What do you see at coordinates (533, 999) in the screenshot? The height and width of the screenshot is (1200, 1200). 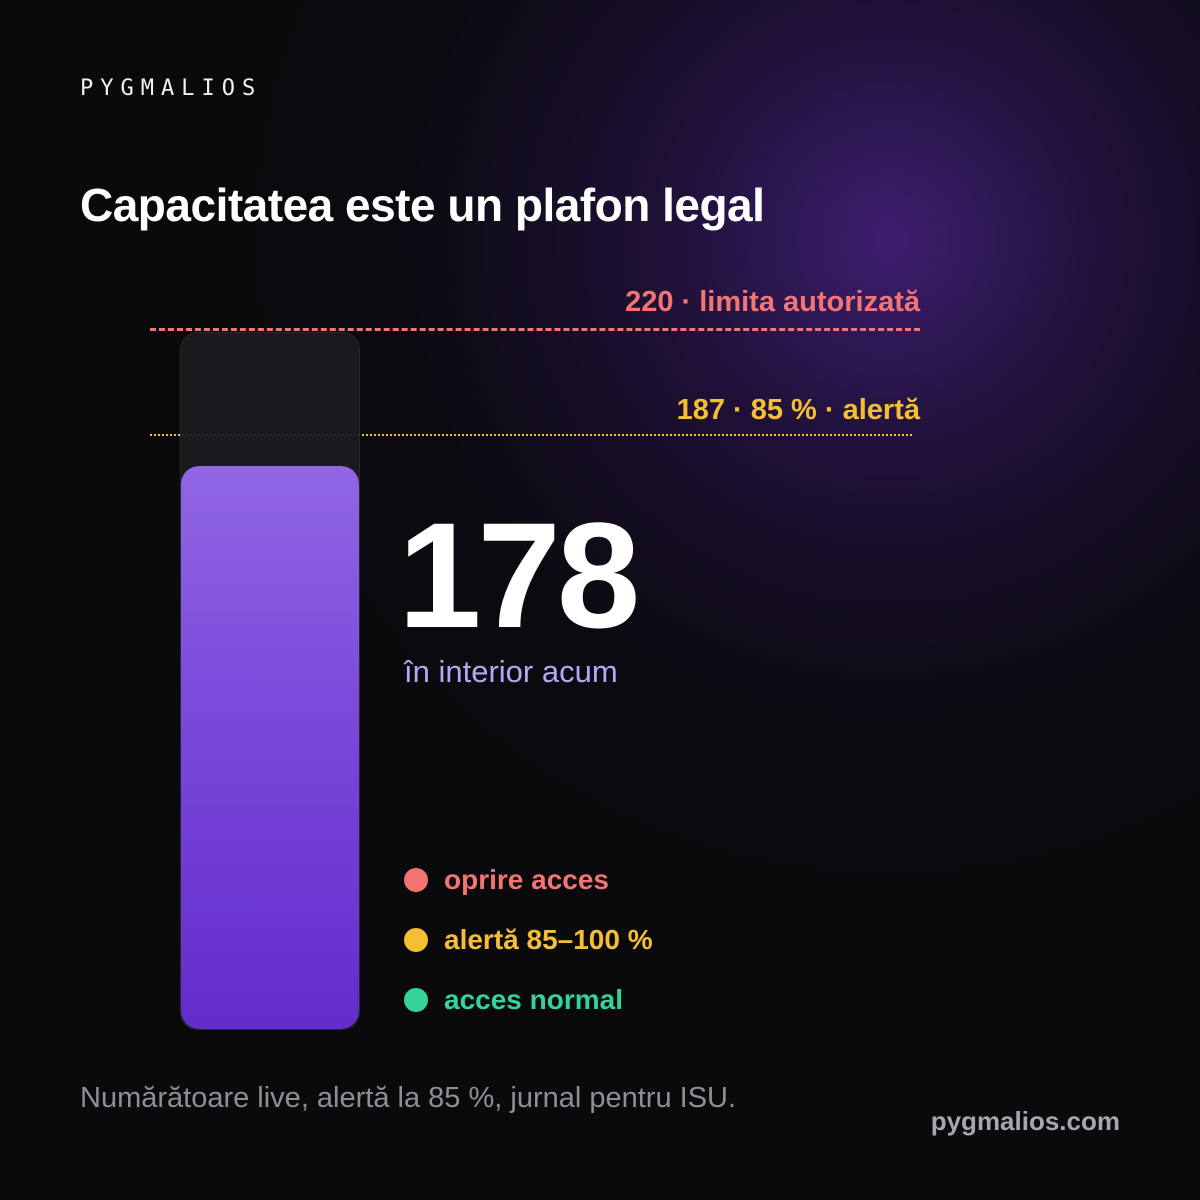 I see `legend-label: acces normal` at bounding box center [533, 999].